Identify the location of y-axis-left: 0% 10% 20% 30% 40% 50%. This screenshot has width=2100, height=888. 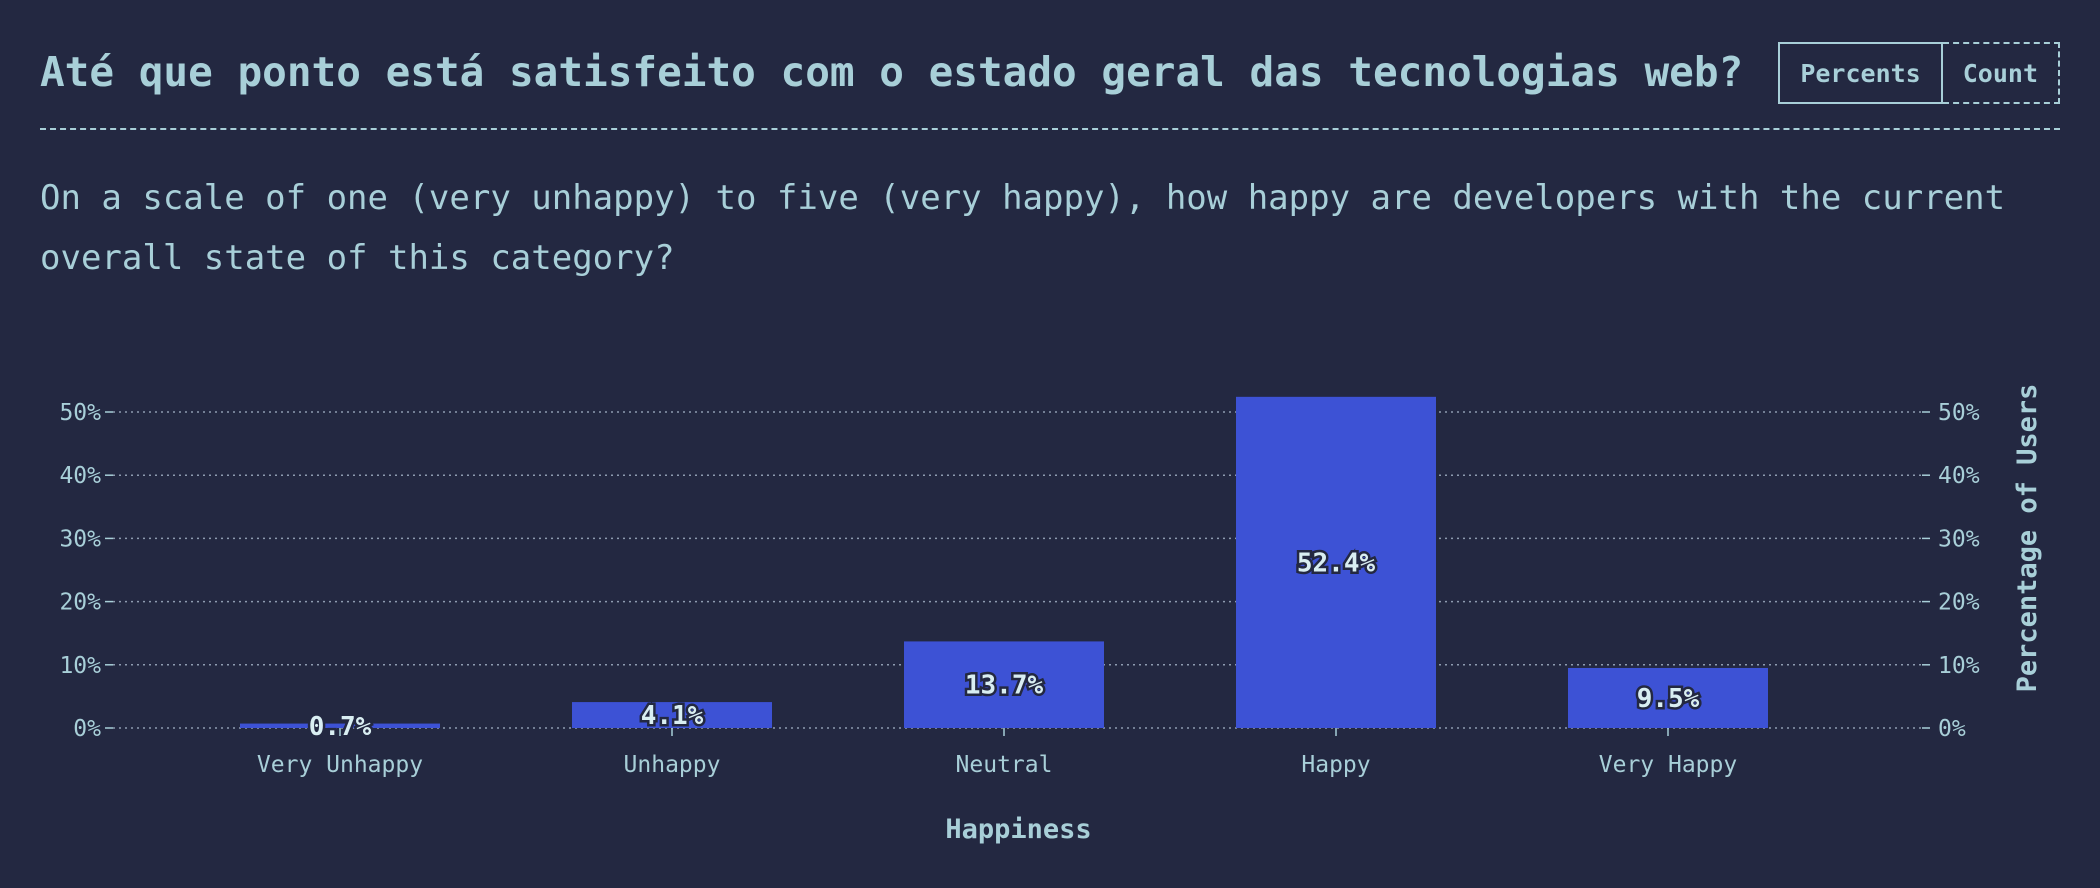
(86, 571).